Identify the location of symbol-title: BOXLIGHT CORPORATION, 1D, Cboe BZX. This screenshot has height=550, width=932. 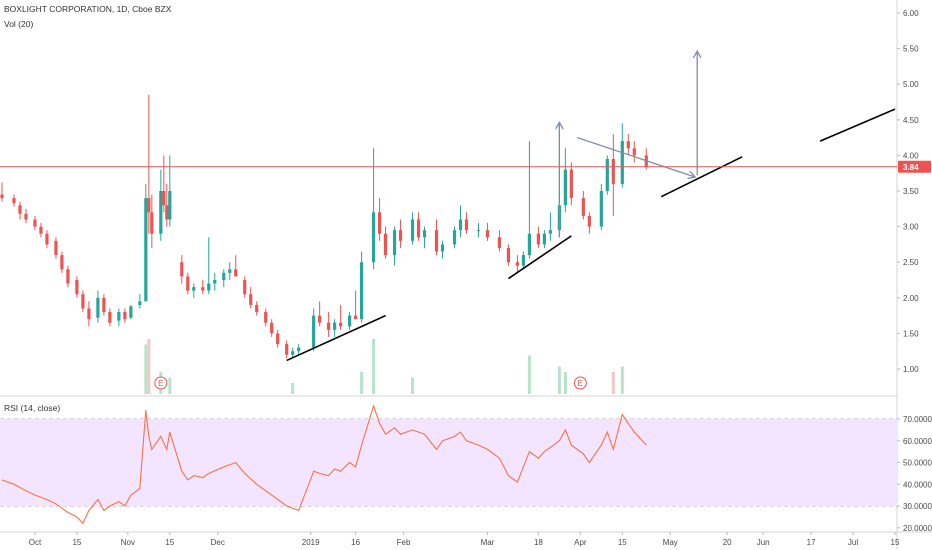
(88, 9).